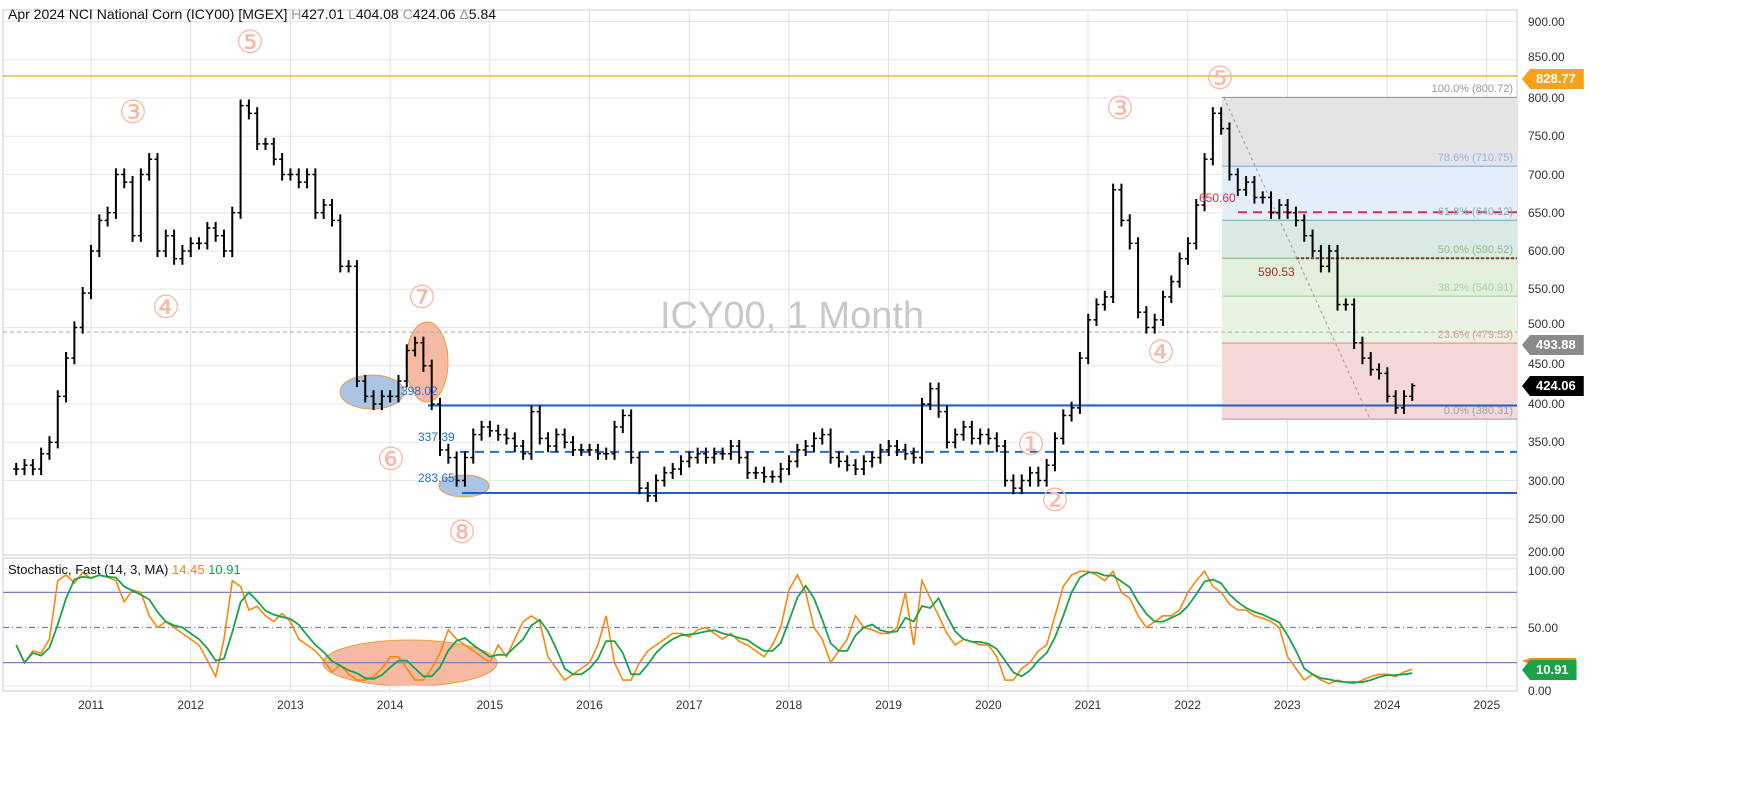 This screenshot has height=800, width=1747. Describe the element at coordinates (1475, 335) in the screenshot. I see `fib-label: 23.6% (479.53)` at that location.